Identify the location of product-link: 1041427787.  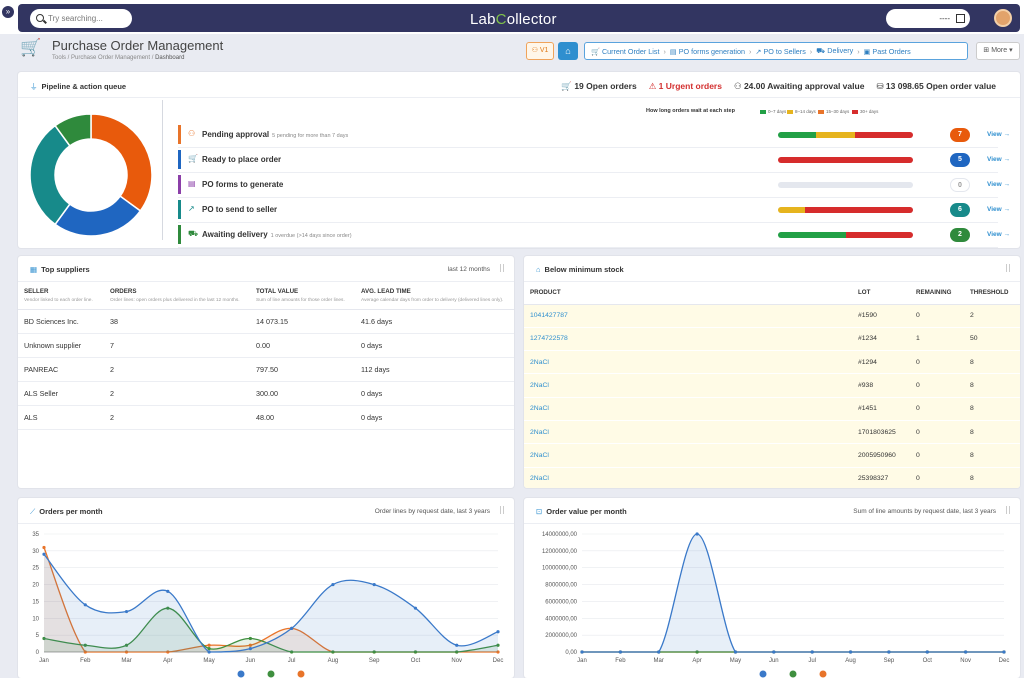
(688, 316).